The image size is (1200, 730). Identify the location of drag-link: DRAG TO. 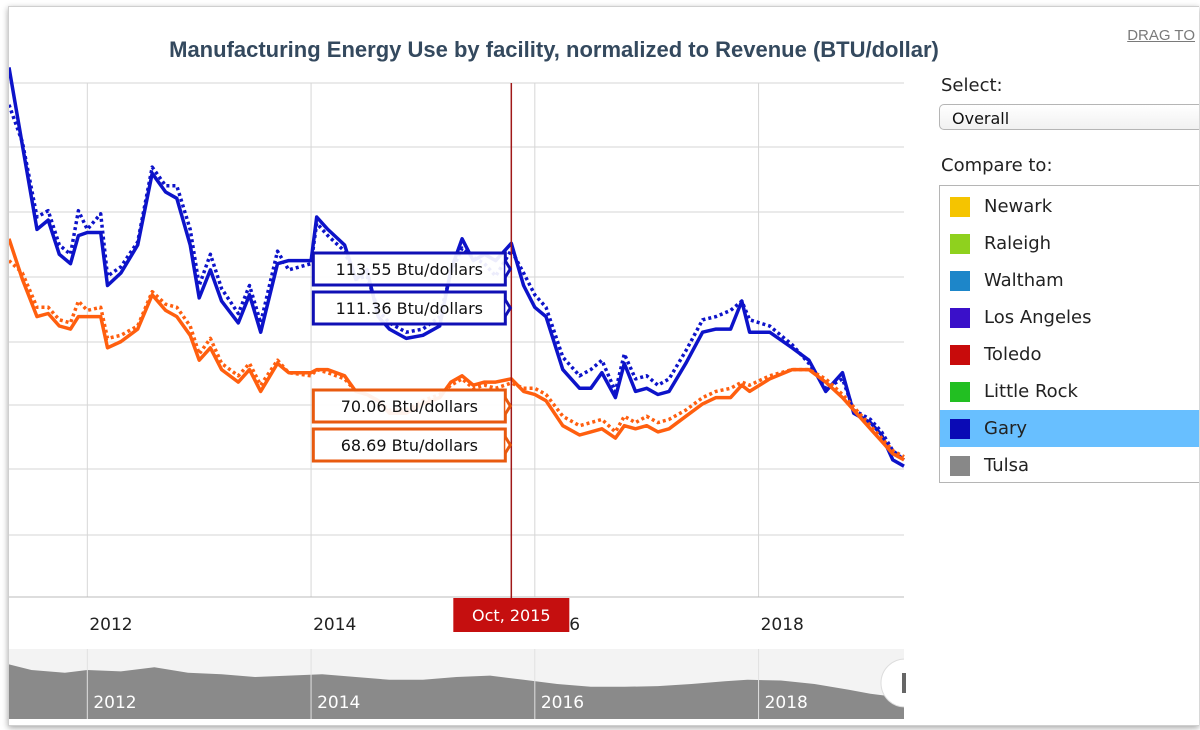
(1161, 35).